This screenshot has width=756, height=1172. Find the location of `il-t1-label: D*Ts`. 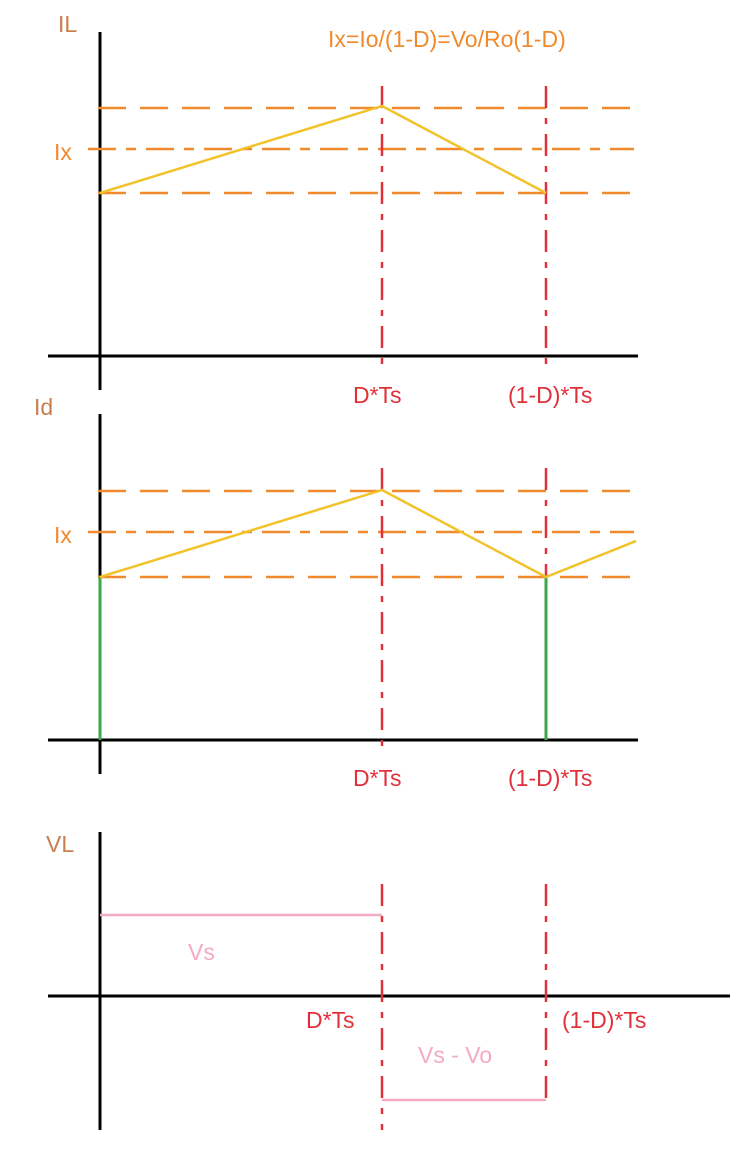

il-t1-label: D*Ts is located at coordinates (377, 395).